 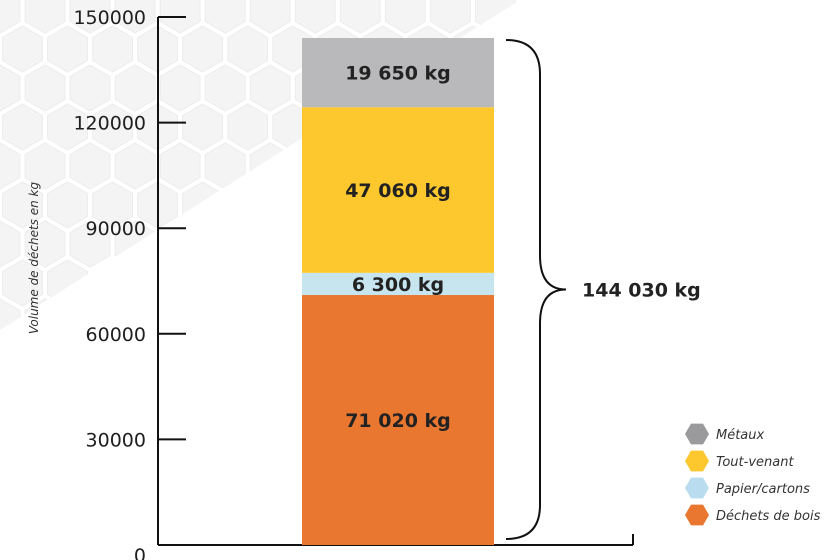 I want to click on legend-label: Déchets de bois, so click(x=768, y=516).